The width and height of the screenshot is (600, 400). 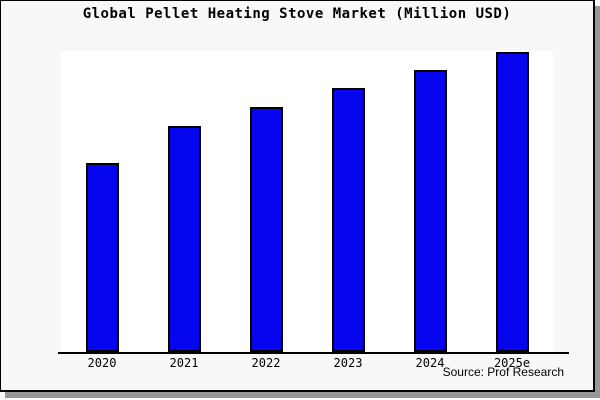 I want to click on bar-2024, so click(x=430, y=211).